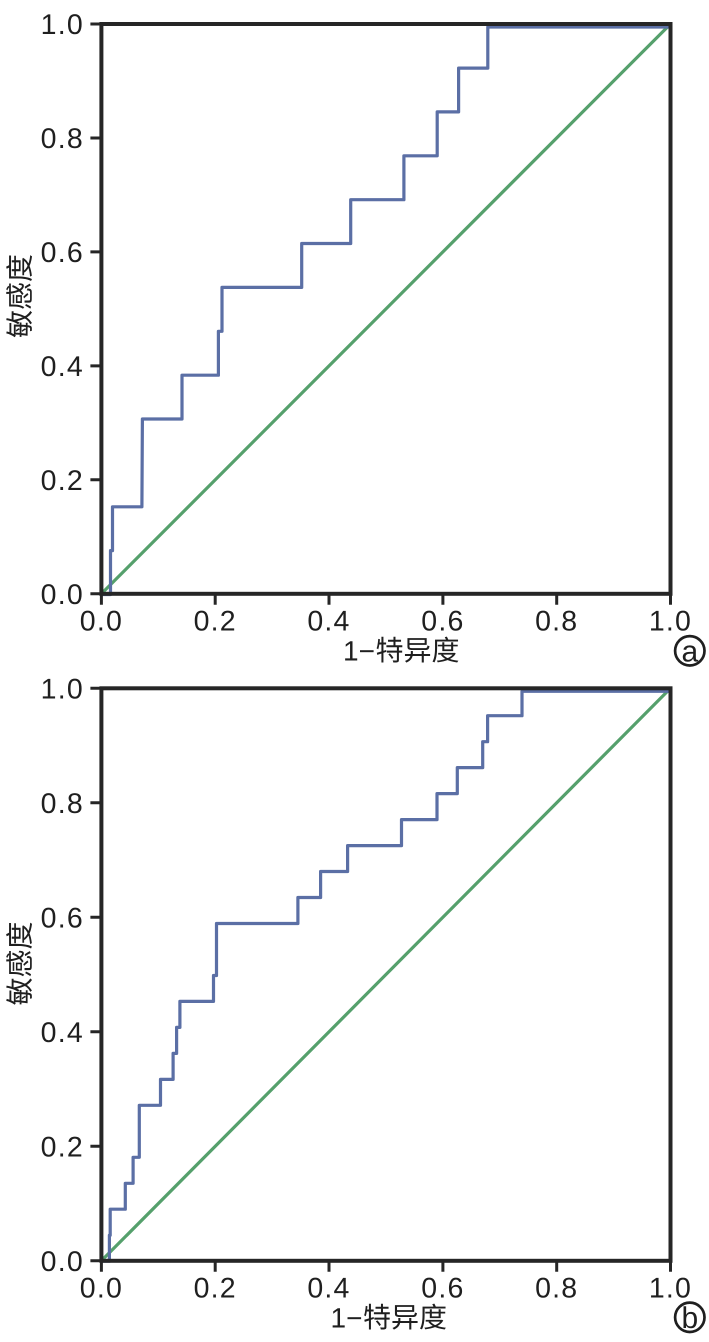 Image resolution: width=709 pixels, height=1342 pixels. I want to click on svg-text: a, so click(689, 651).